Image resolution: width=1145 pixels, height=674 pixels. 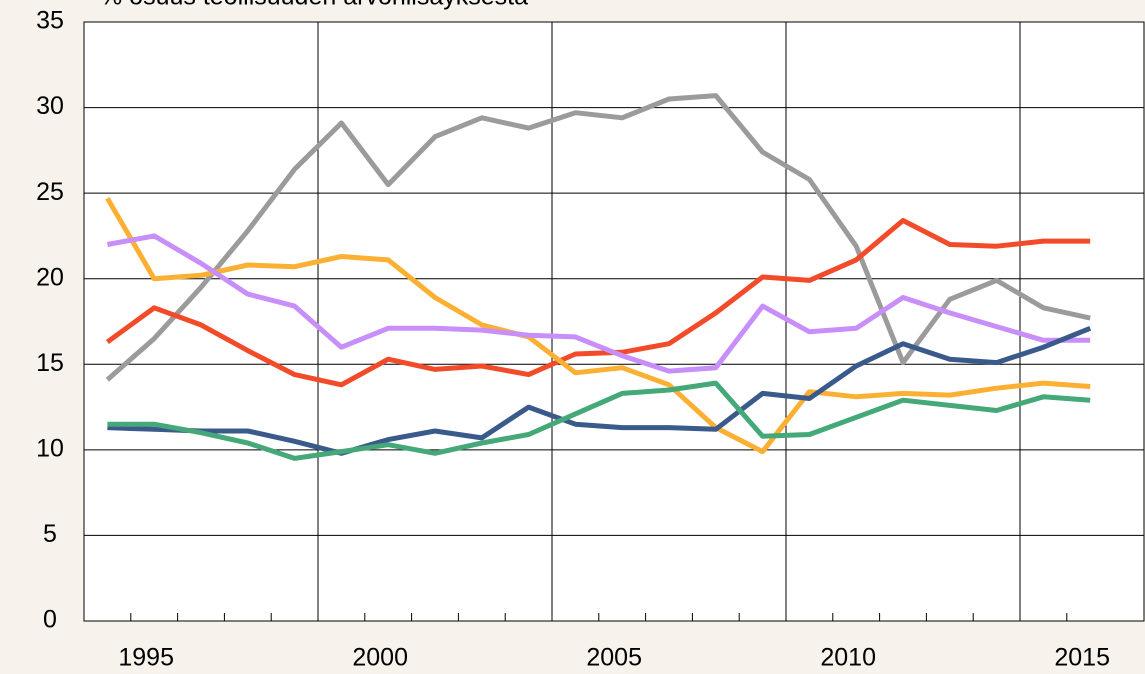 What do you see at coordinates (50, 21) in the screenshot?
I see `y-tick-label: 35` at bounding box center [50, 21].